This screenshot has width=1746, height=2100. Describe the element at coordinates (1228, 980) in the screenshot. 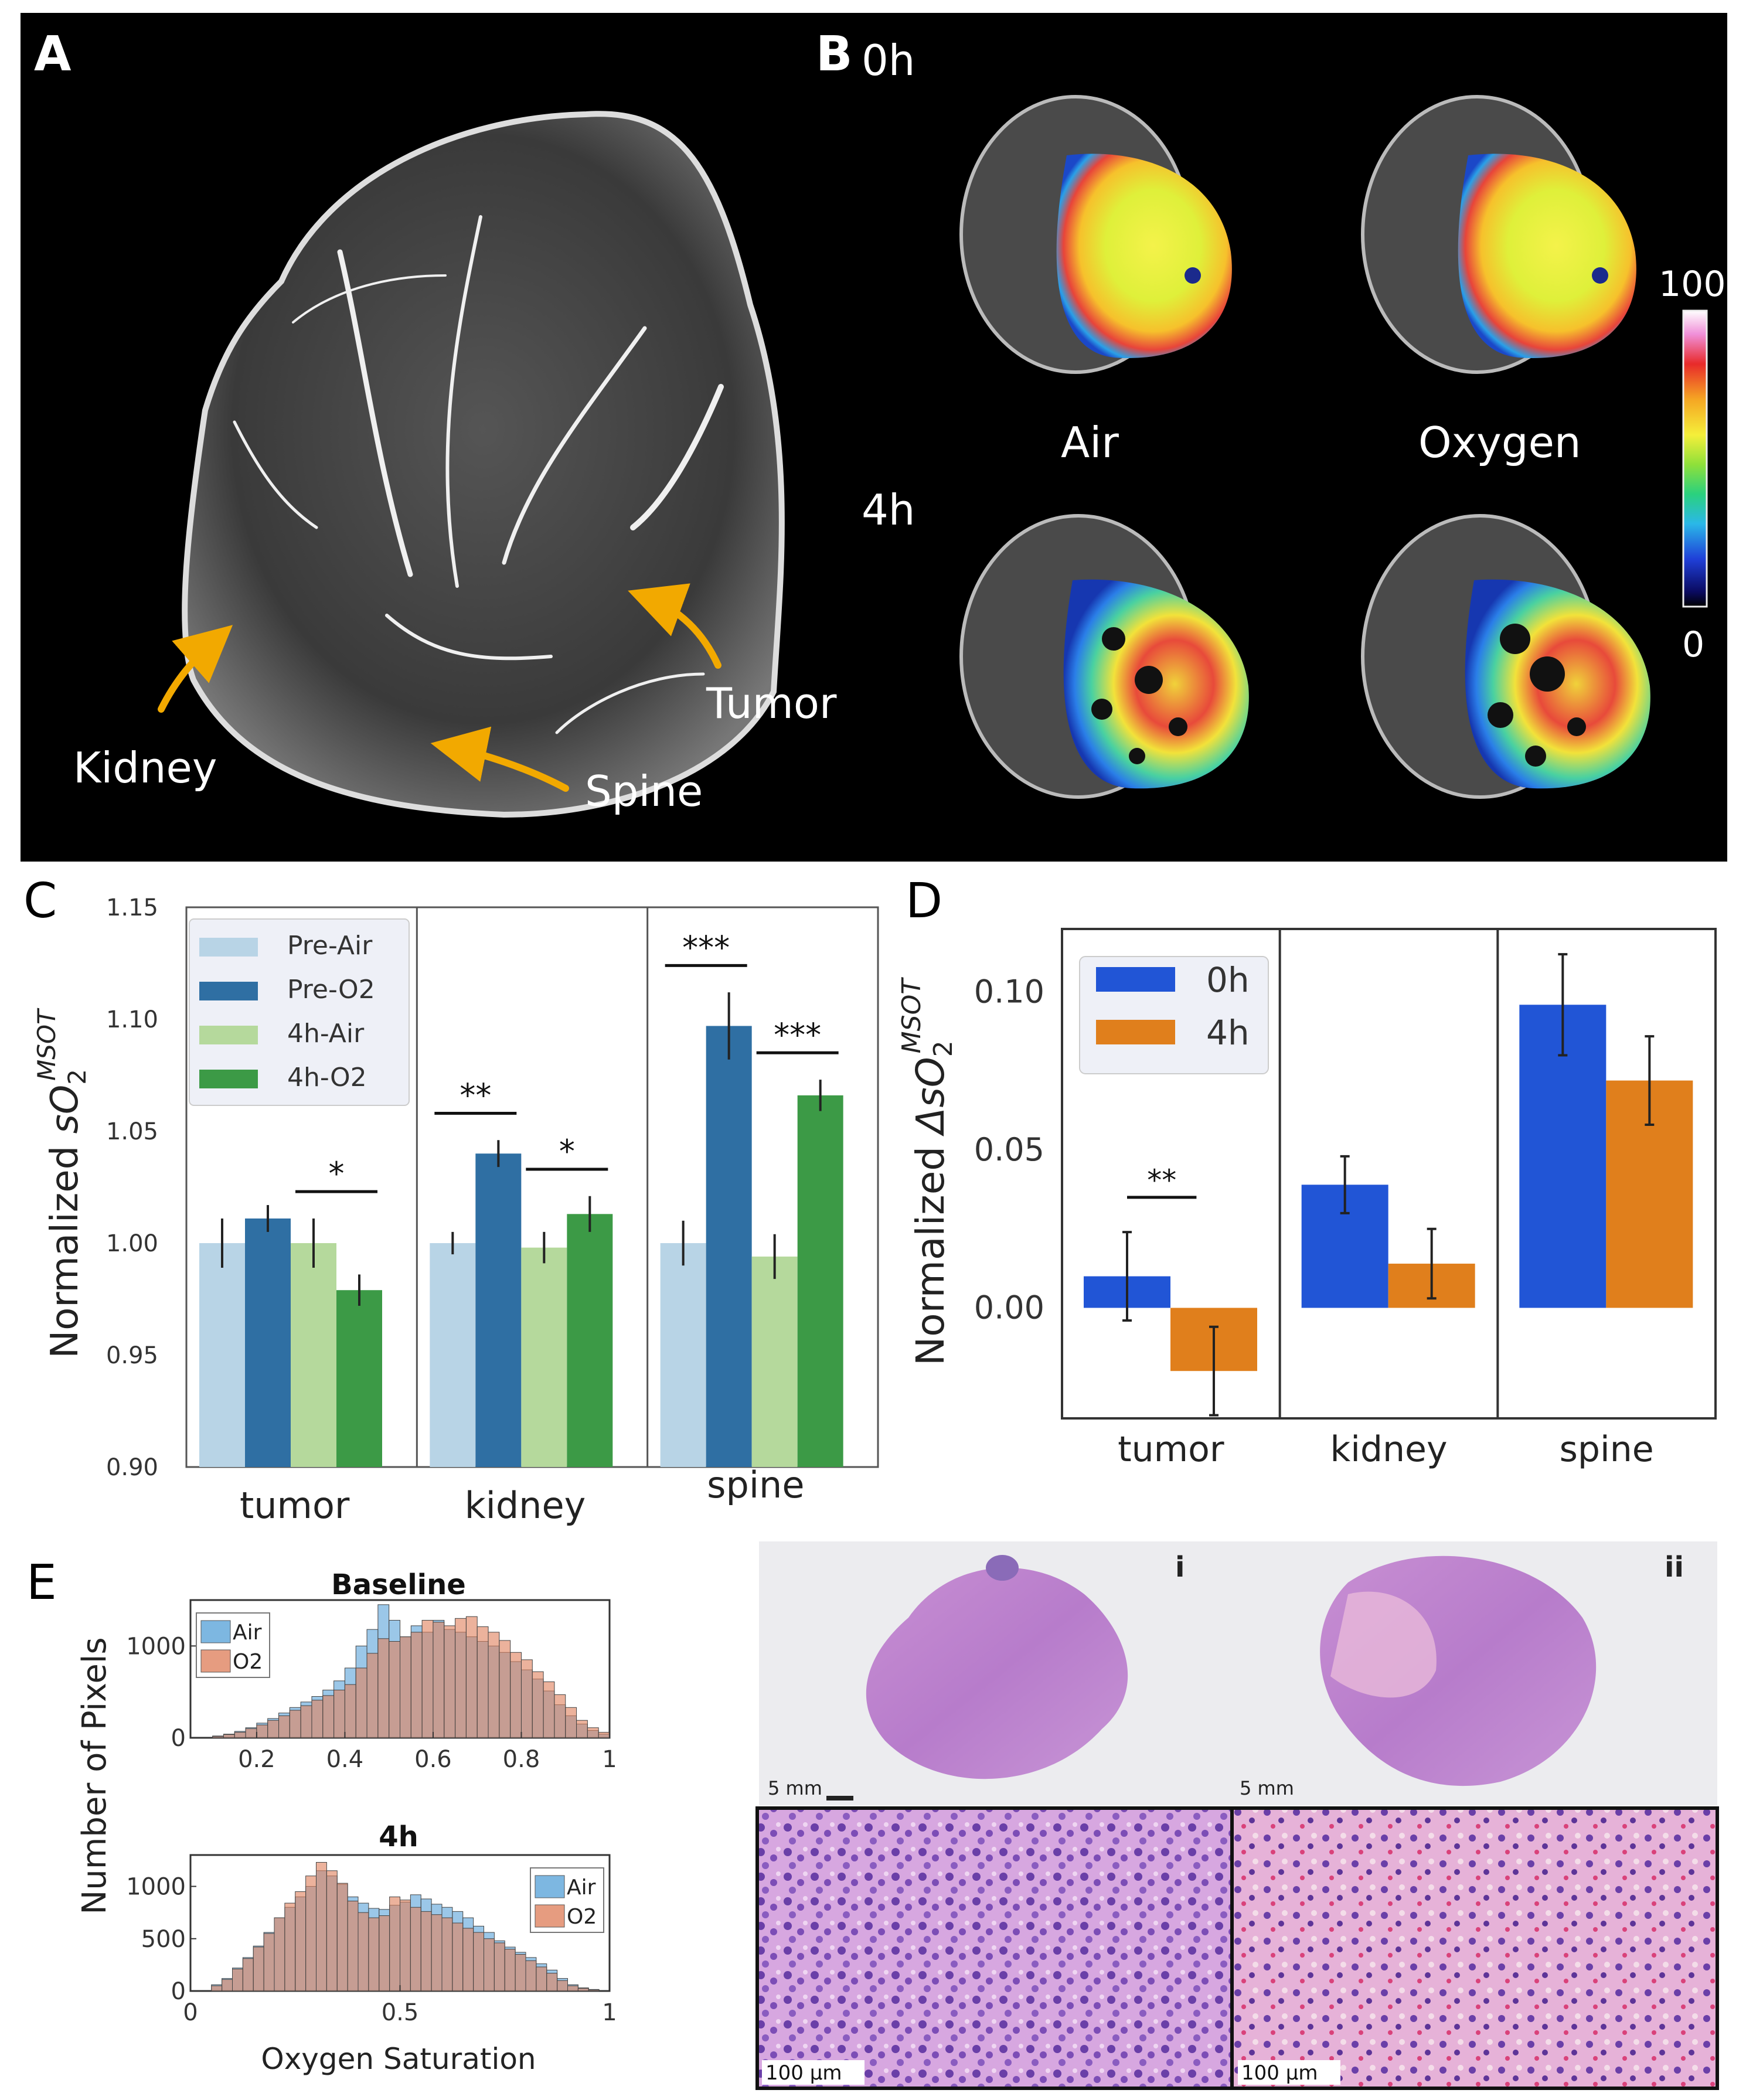

I see `legend-label: 0h` at that location.